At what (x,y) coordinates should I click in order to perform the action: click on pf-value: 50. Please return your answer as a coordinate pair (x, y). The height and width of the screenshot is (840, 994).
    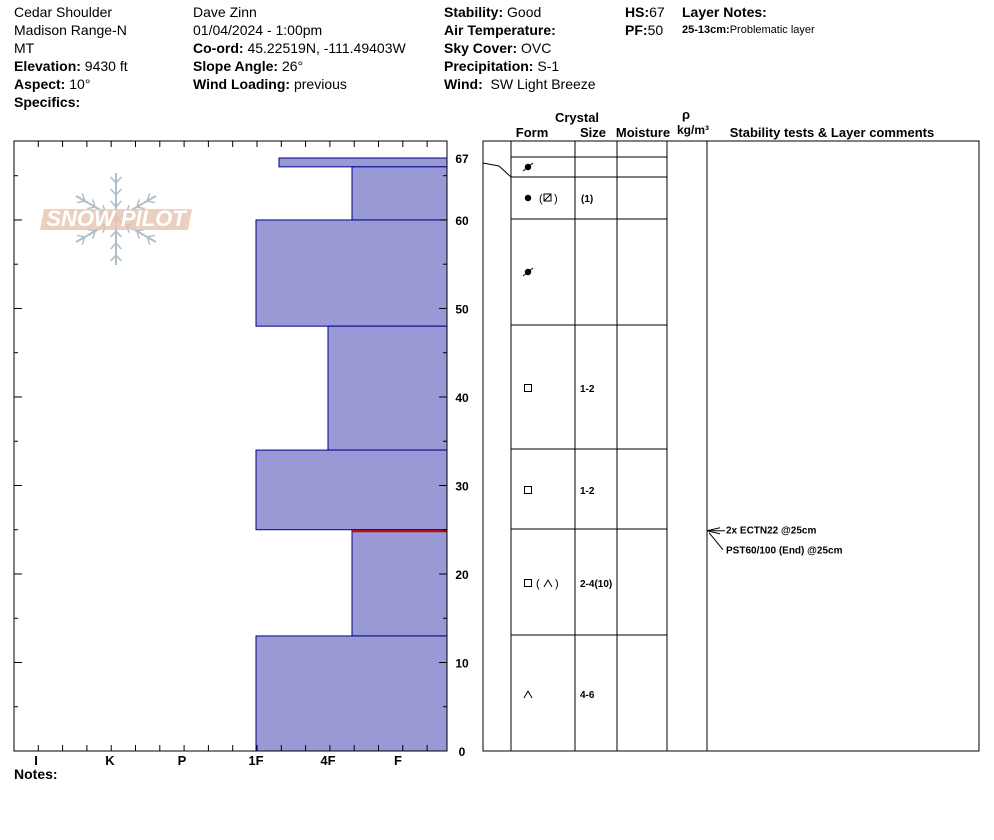
    Looking at the image, I should click on (655, 30).